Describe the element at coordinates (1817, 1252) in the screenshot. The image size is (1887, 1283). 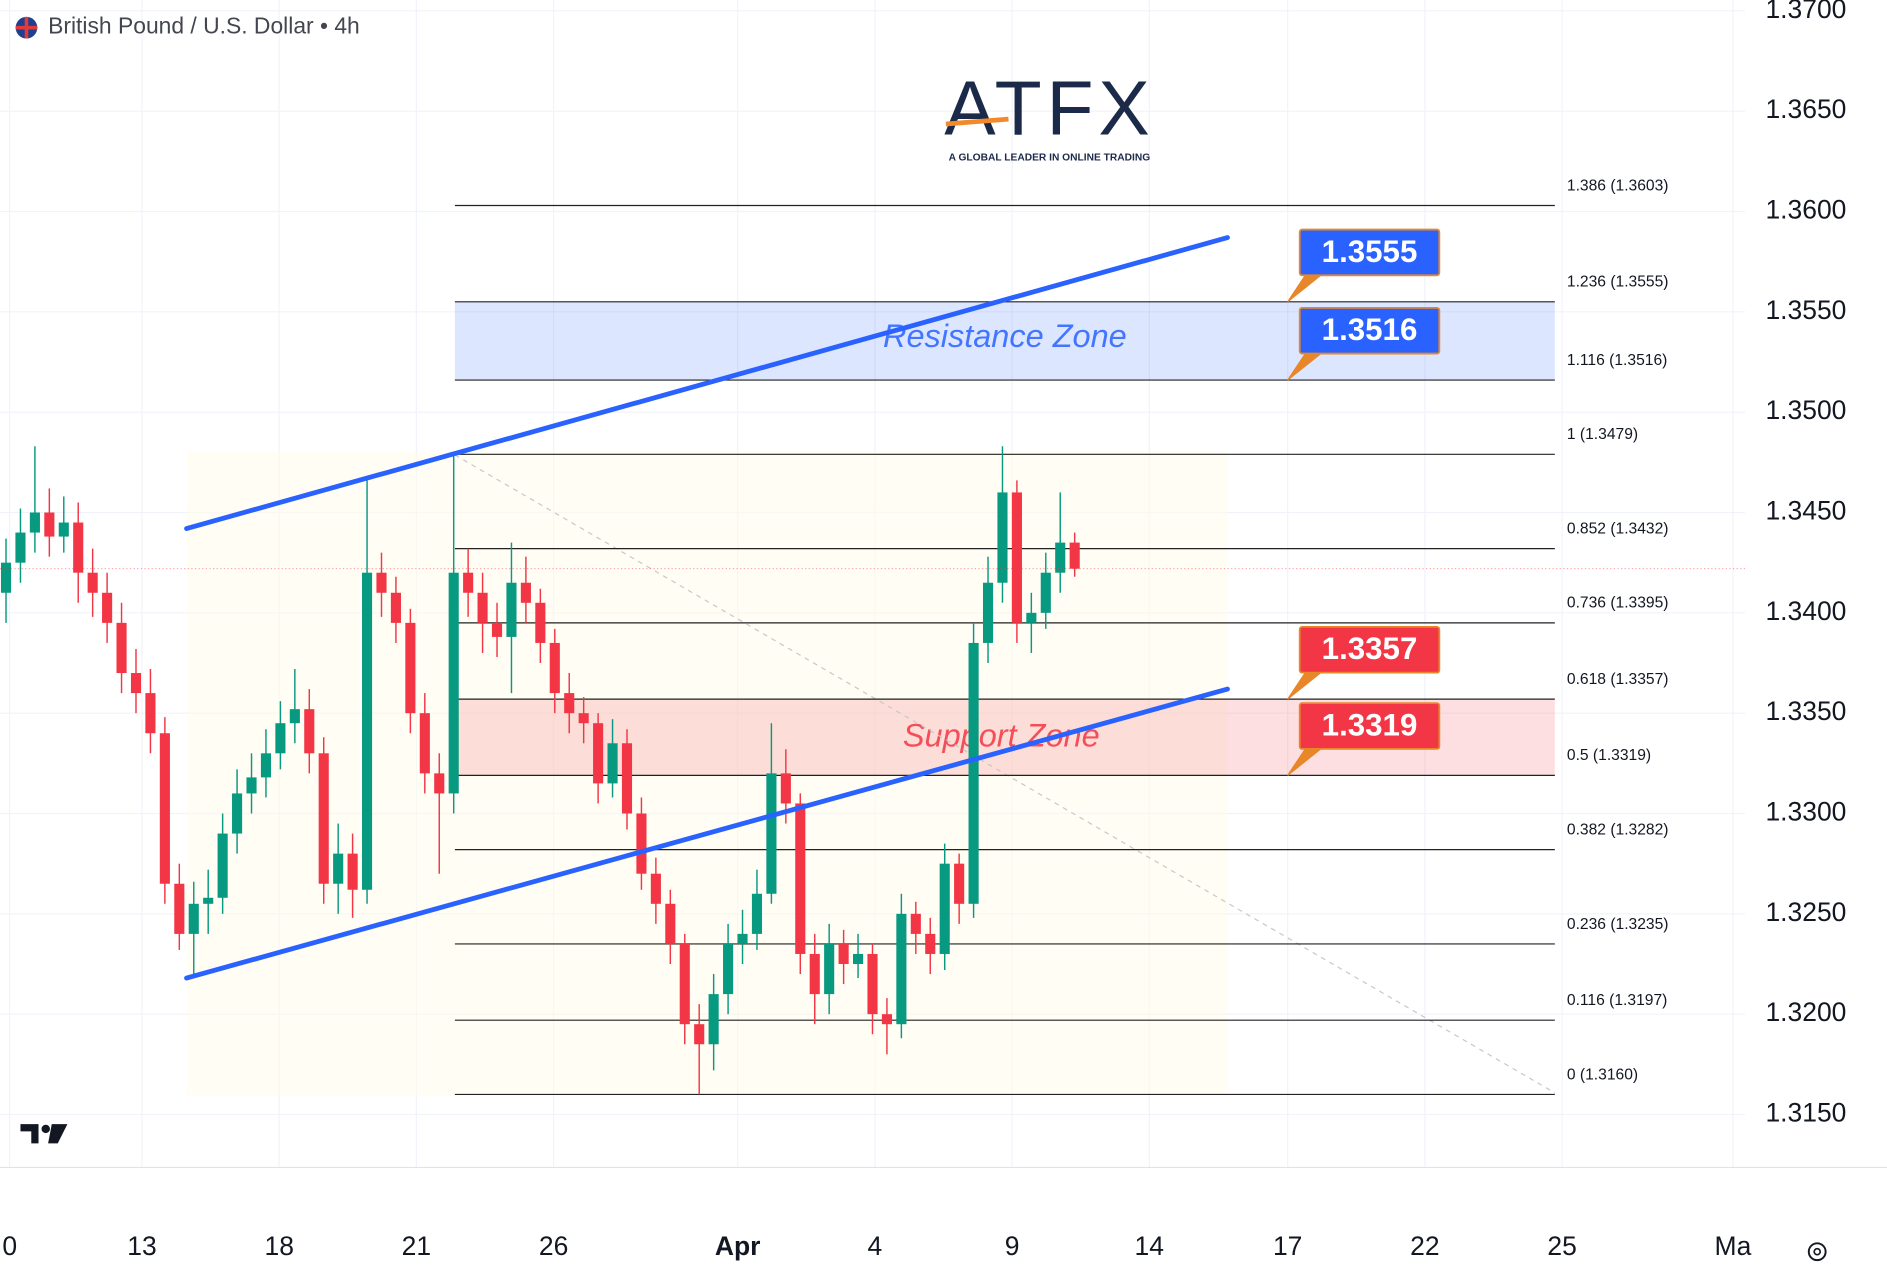
I see `settings-icon` at that location.